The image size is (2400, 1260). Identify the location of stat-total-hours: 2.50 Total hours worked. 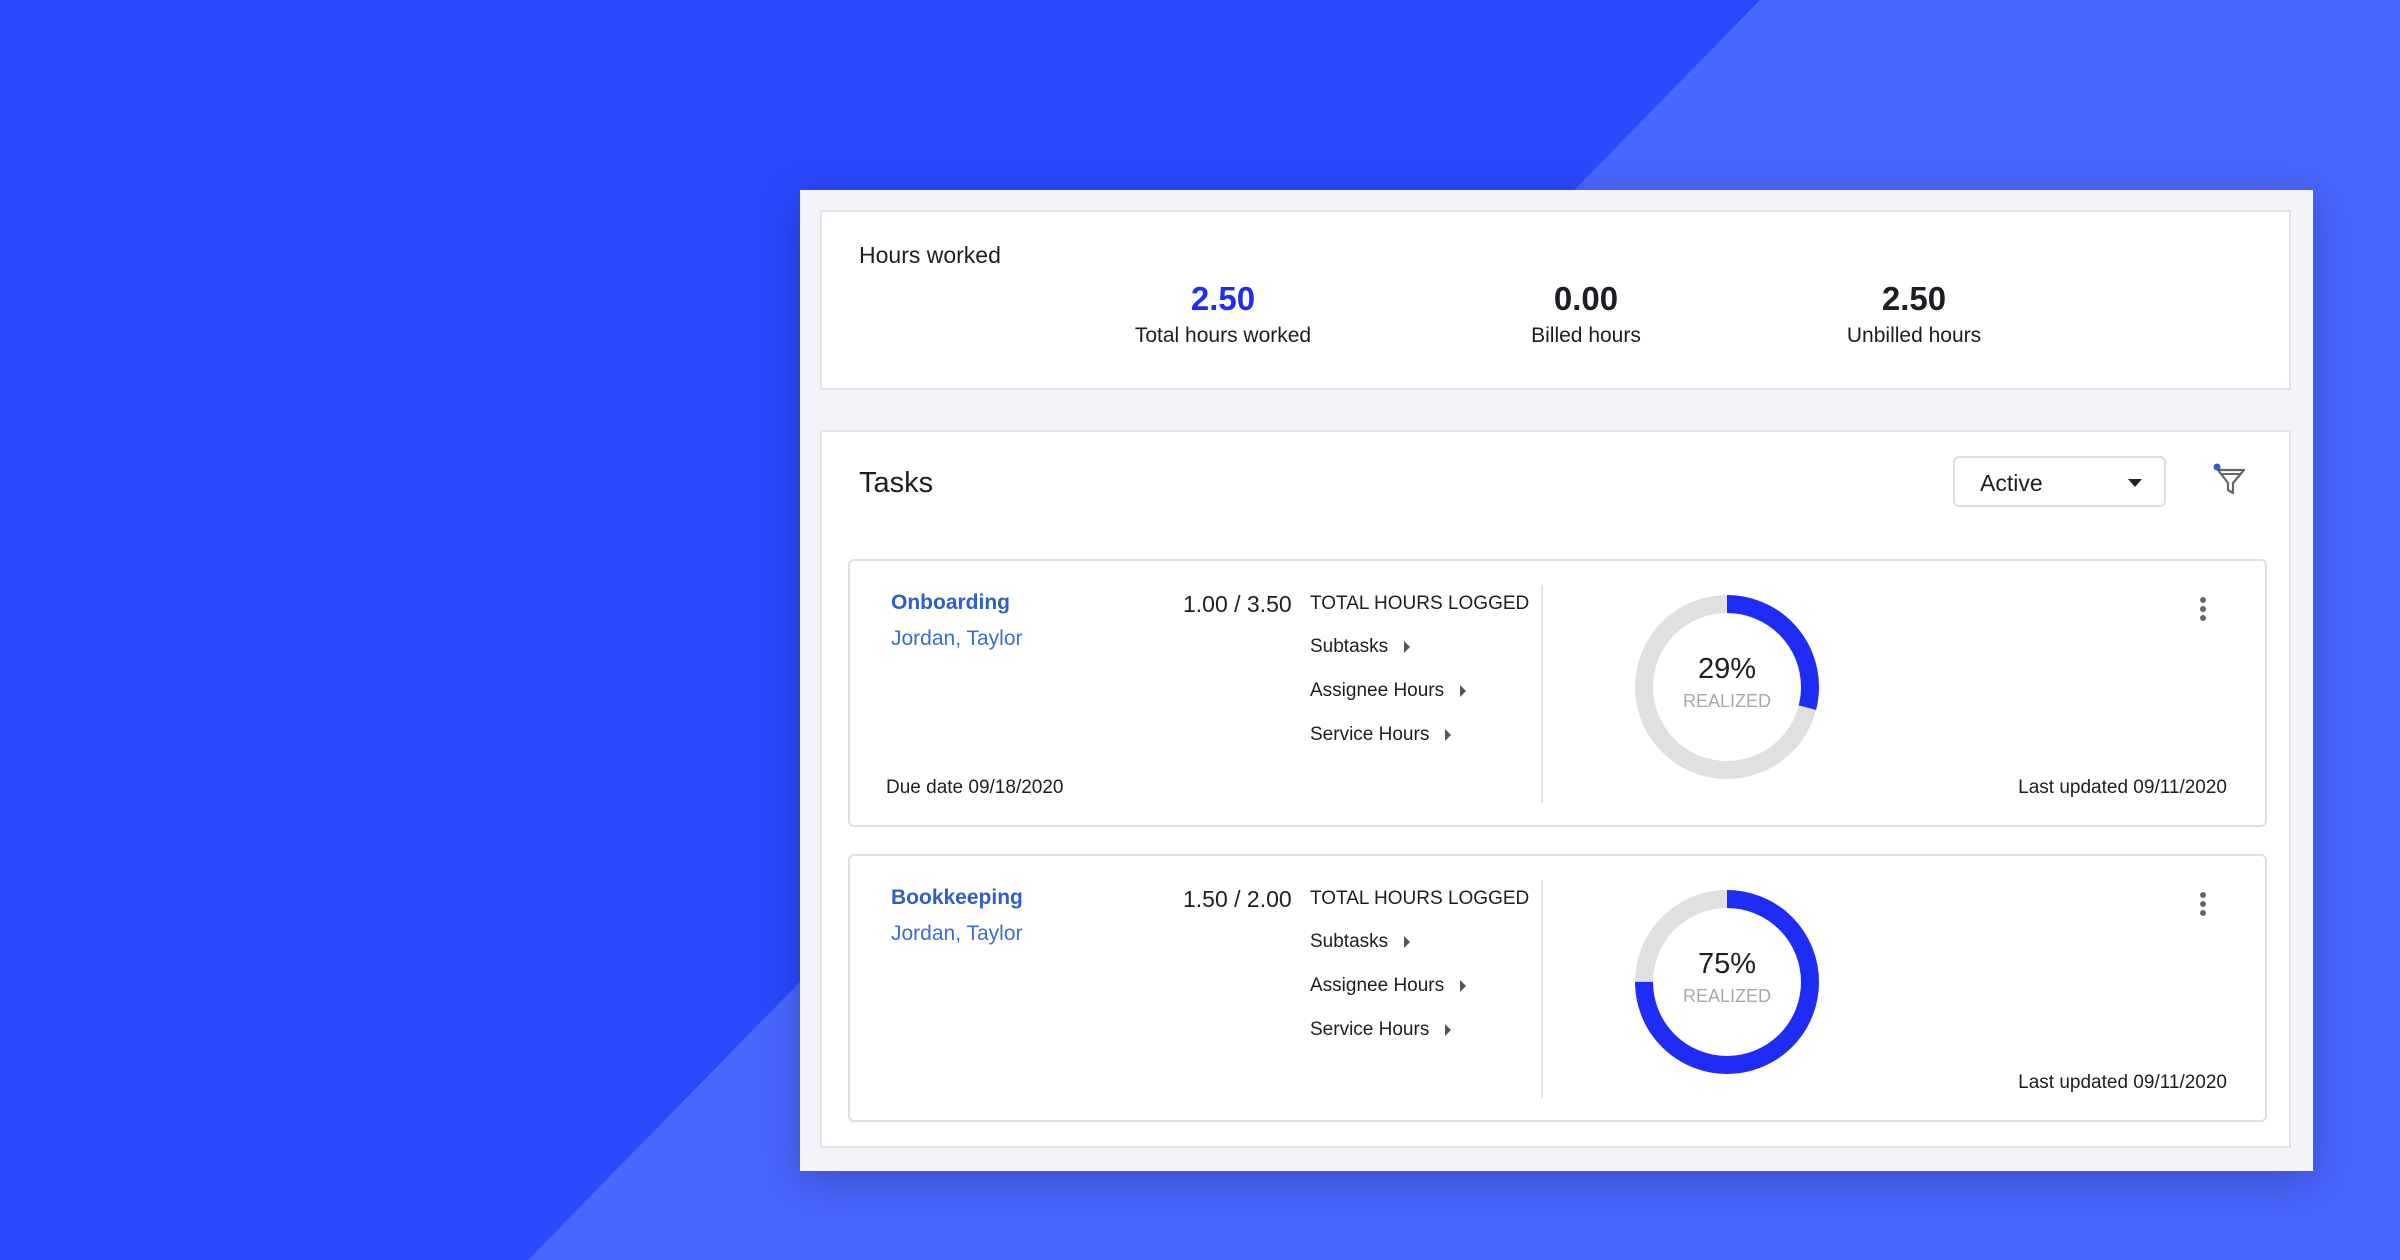
(1223, 314).